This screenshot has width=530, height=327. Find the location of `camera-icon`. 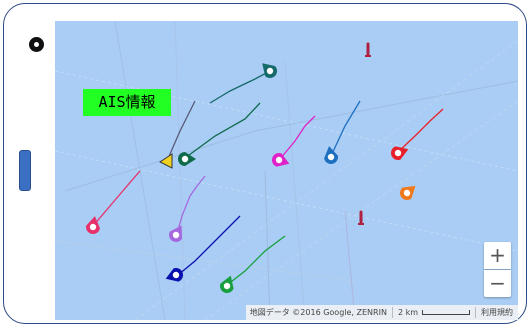

camera-icon is located at coordinates (36, 44).